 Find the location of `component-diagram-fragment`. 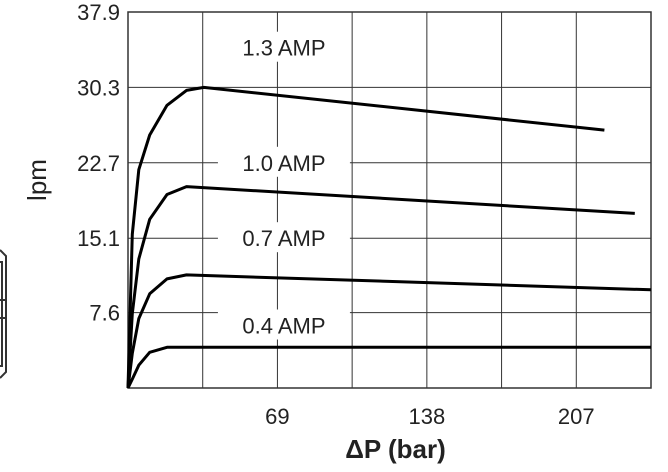

component-diagram-fragment is located at coordinates (3, 314).